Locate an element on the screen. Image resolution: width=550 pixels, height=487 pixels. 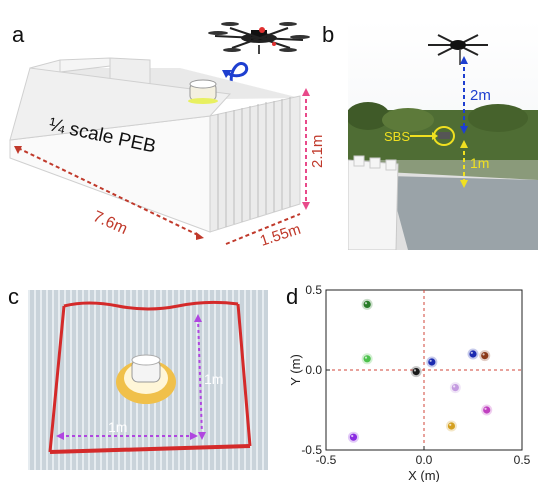
x-tick-label: 0.0 is located at coordinates (424, 460).